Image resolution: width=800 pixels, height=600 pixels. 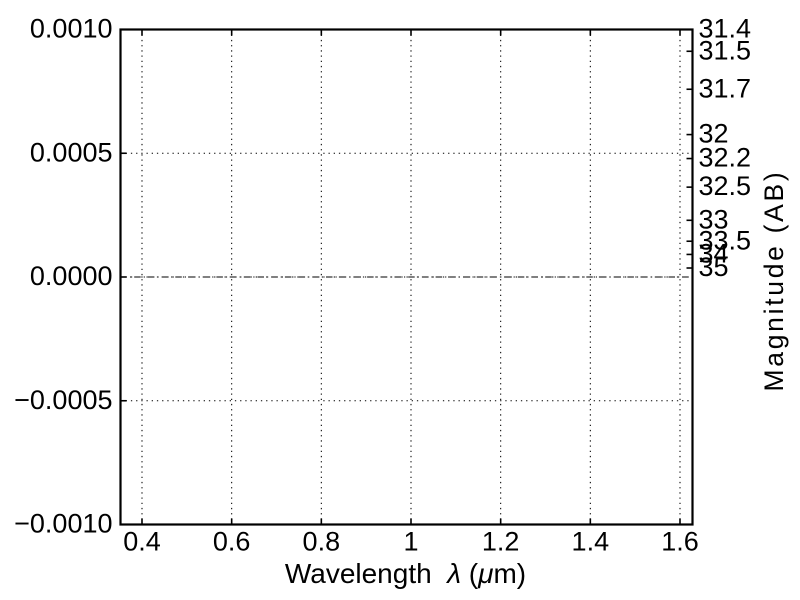 What do you see at coordinates (725, 186) in the screenshot?
I see `svg-text: 32.5` at bounding box center [725, 186].